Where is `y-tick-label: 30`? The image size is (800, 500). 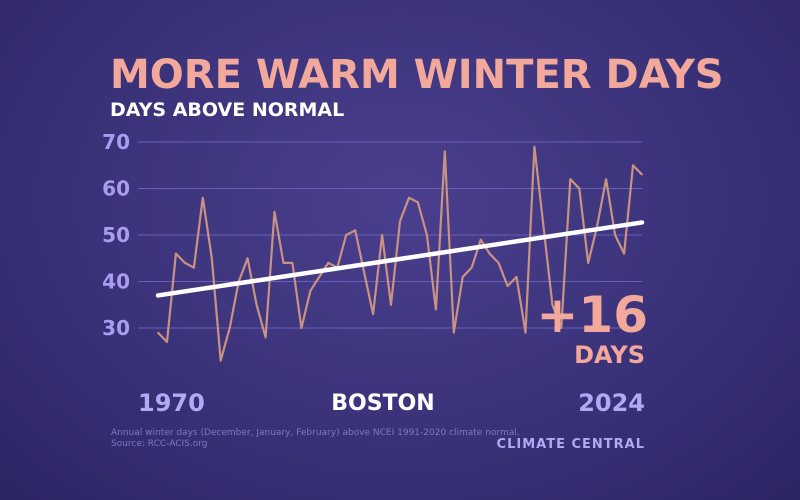 y-tick-label: 30 is located at coordinates (116, 328).